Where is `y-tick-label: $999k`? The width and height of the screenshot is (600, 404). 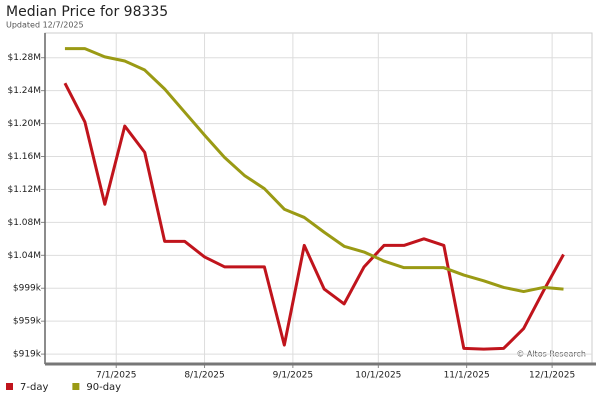 y-tick-label: $999k is located at coordinates (27, 289).